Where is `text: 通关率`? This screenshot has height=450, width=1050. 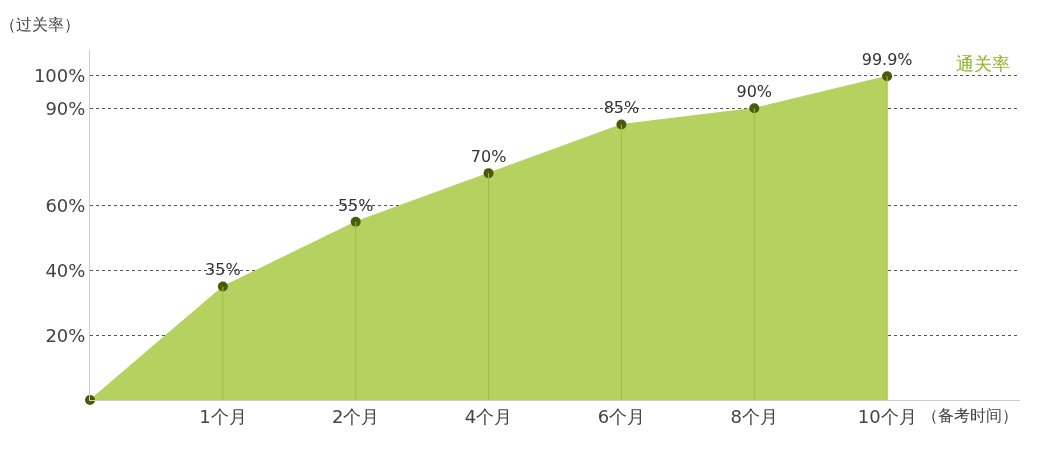
text: 通关率 is located at coordinates (983, 63).